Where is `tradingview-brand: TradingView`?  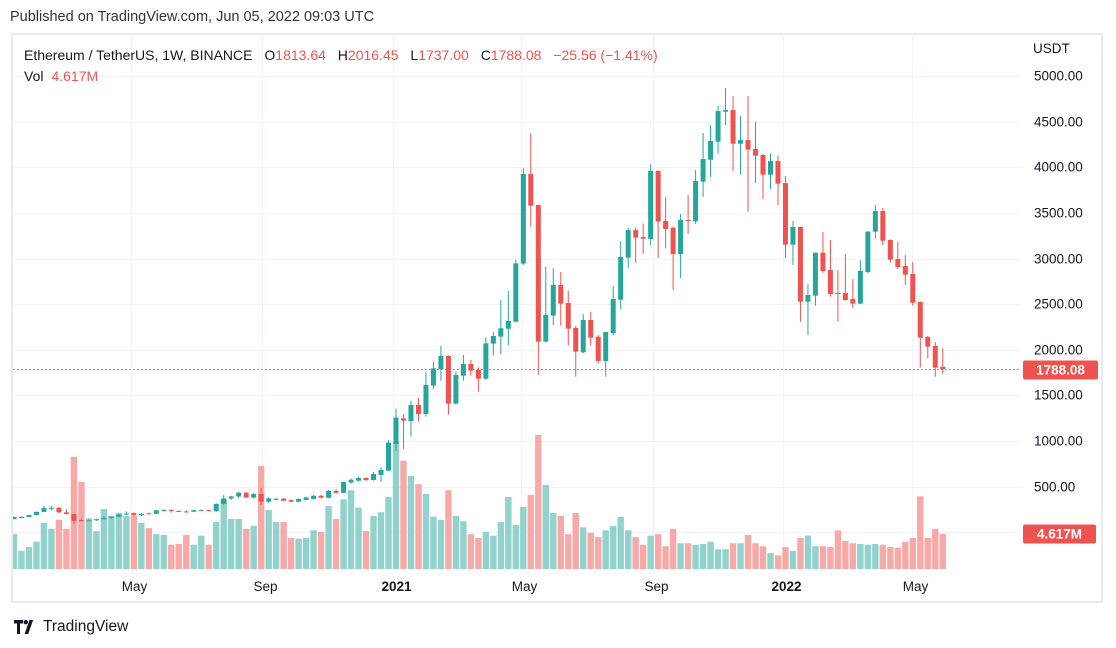 tradingview-brand: TradingView is located at coordinates (86, 626).